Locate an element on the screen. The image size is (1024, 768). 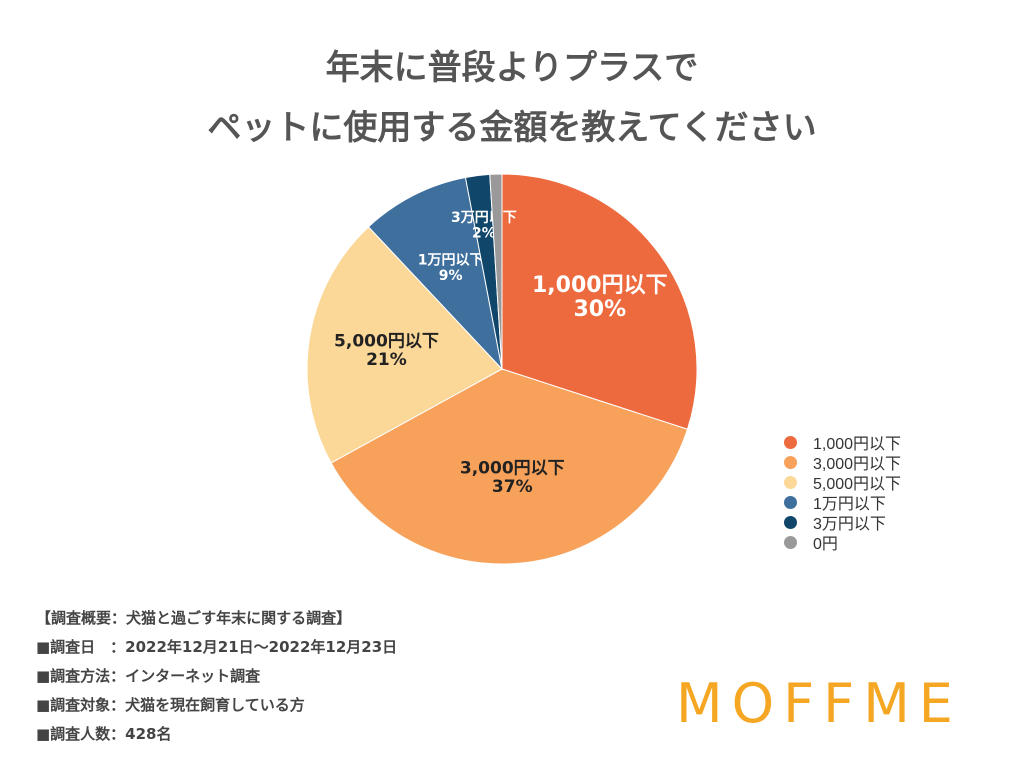
legend-item-2: 3,000円以下 is located at coordinates (843, 462).